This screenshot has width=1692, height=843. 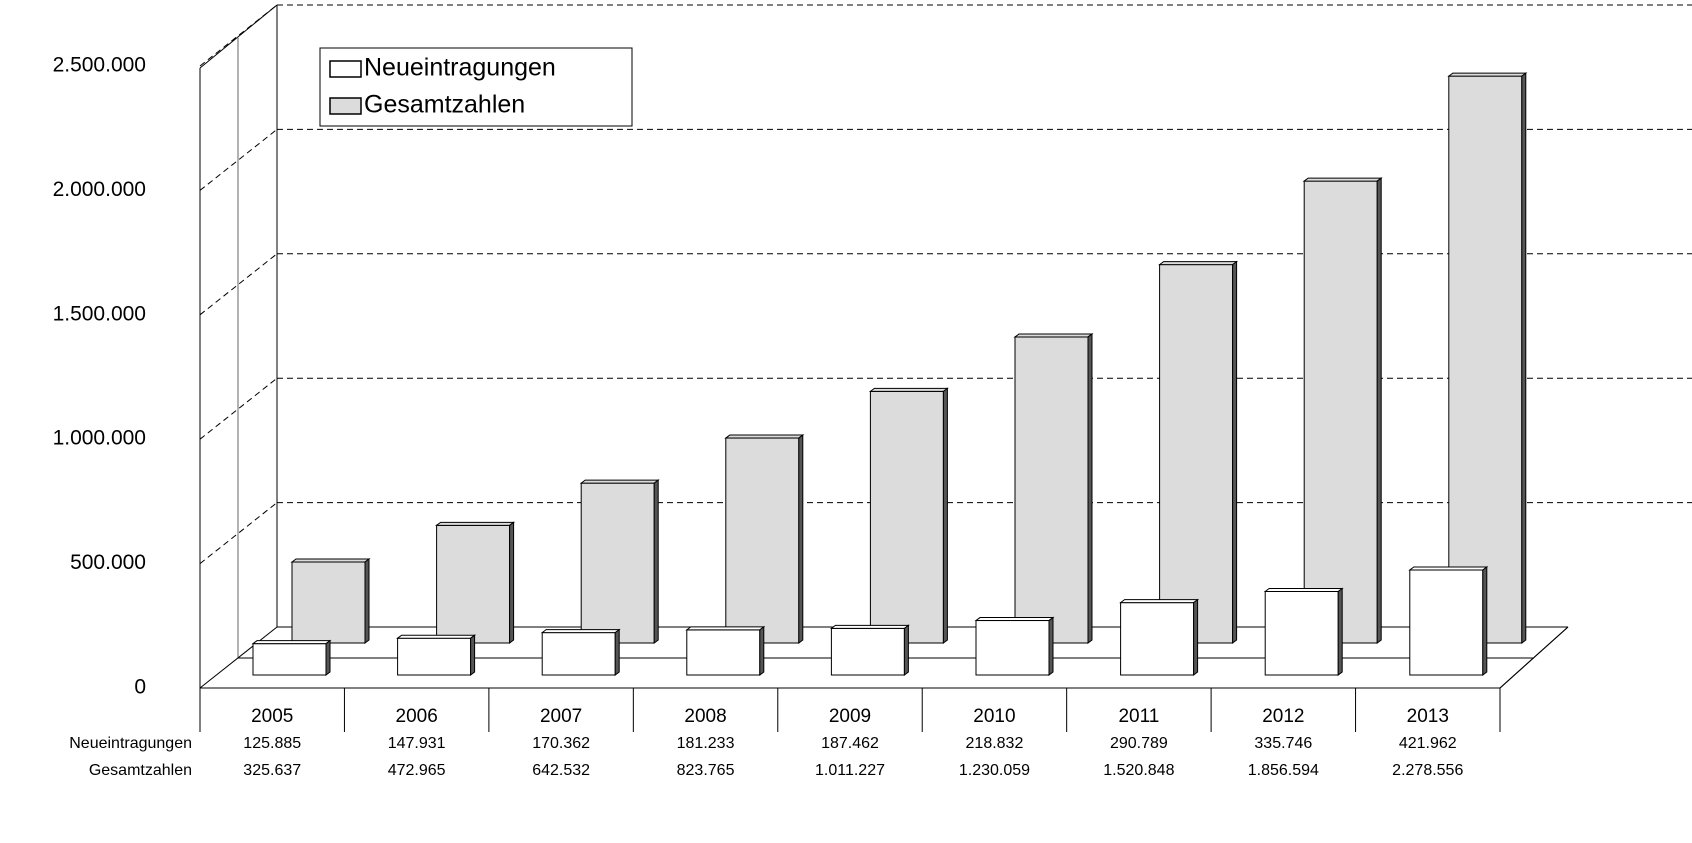 What do you see at coordinates (1138, 716) in the screenshot?
I see `x-tick-label: 2011` at bounding box center [1138, 716].